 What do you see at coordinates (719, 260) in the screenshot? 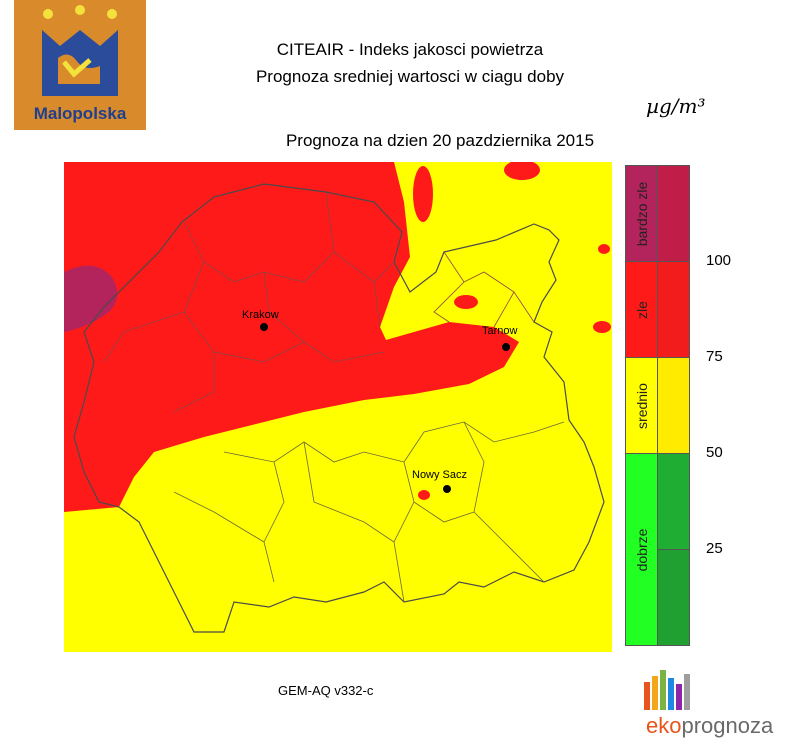
I see `legend-tick-100: 100` at bounding box center [719, 260].